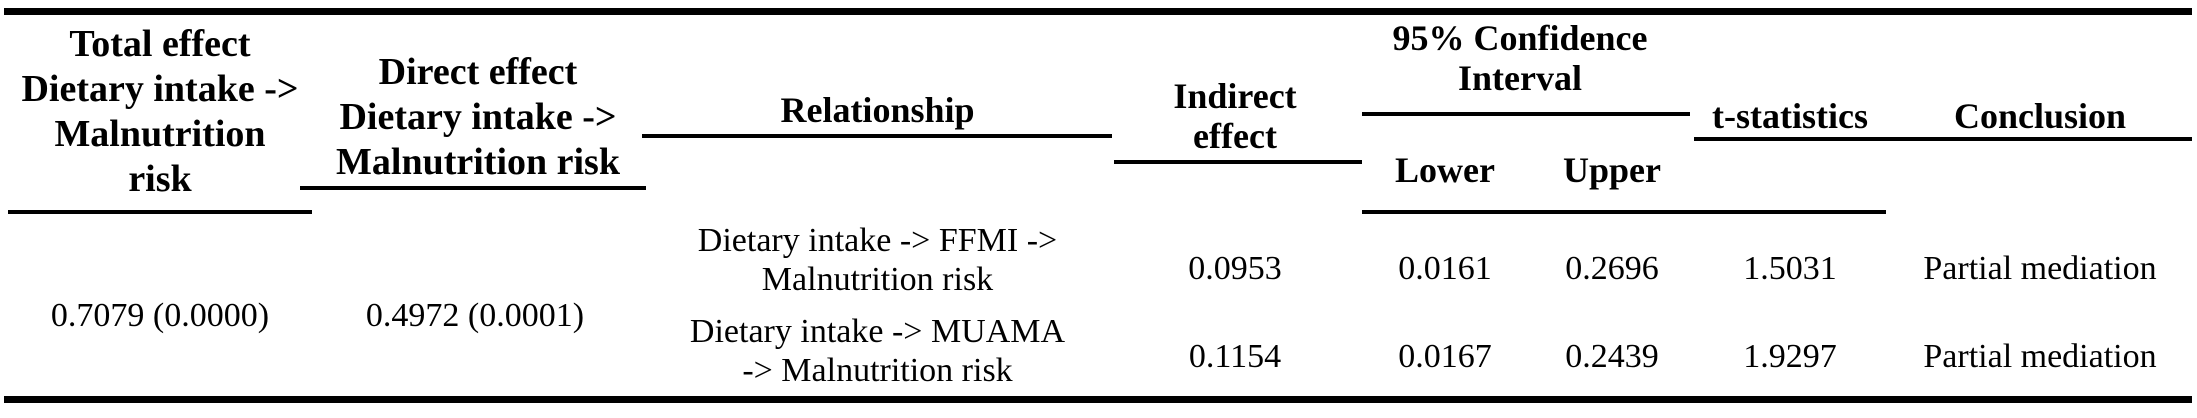 Image resolution: width=2197 pixels, height=418 pixels. I want to click on lower-upper-underline, so click(1624, 212).